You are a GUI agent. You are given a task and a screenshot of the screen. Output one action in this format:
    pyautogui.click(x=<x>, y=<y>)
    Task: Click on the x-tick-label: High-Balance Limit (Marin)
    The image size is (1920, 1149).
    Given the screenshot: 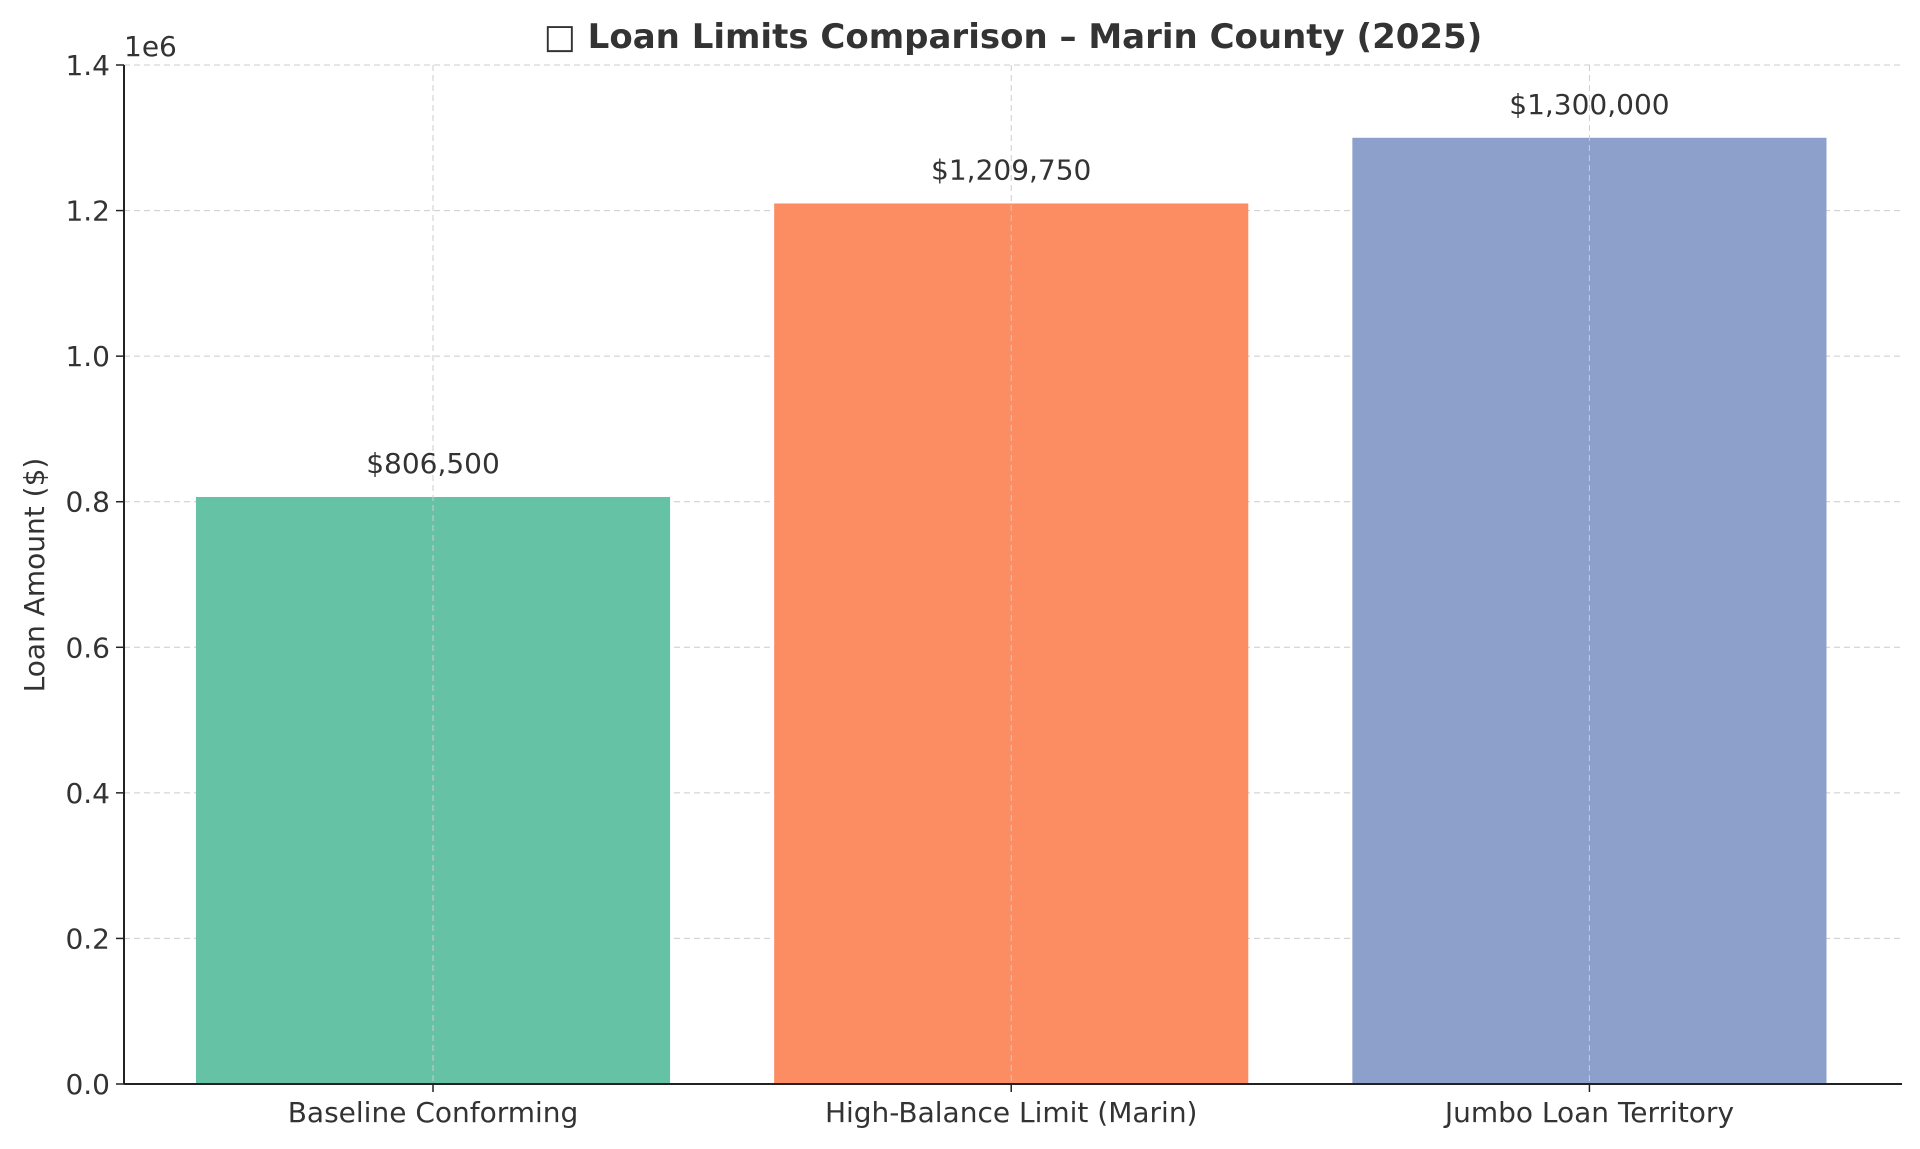 What is the action you would take?
    pyautogui.click(x=1011, y=1112)
    